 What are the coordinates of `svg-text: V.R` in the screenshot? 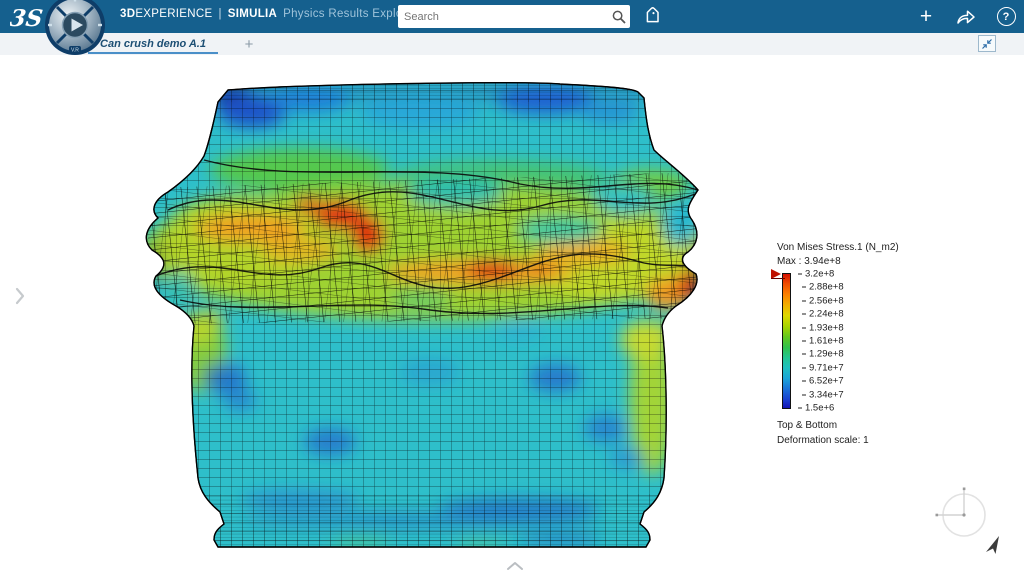 It's located at (75, 51).